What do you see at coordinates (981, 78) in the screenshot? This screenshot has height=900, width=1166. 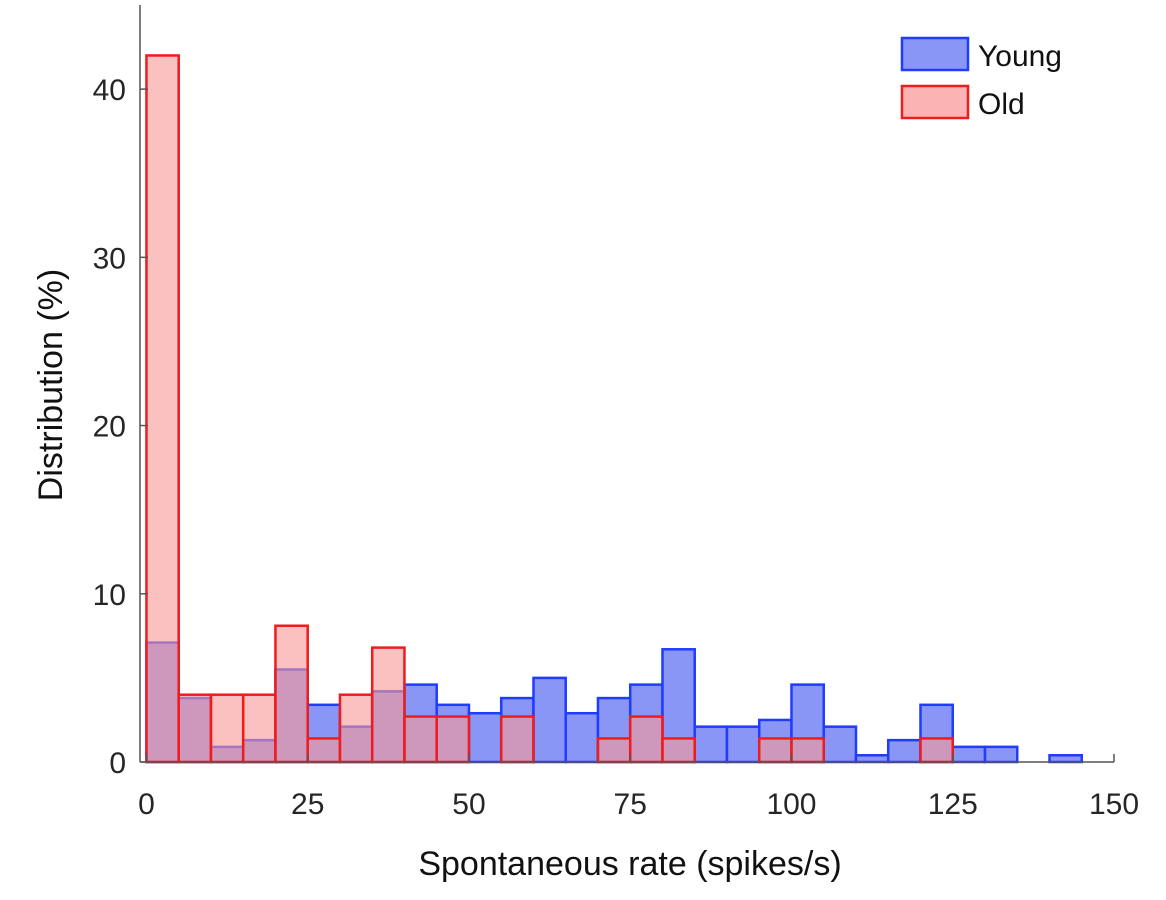 I see `legend: Young Old` at bounding box center [981, 78].